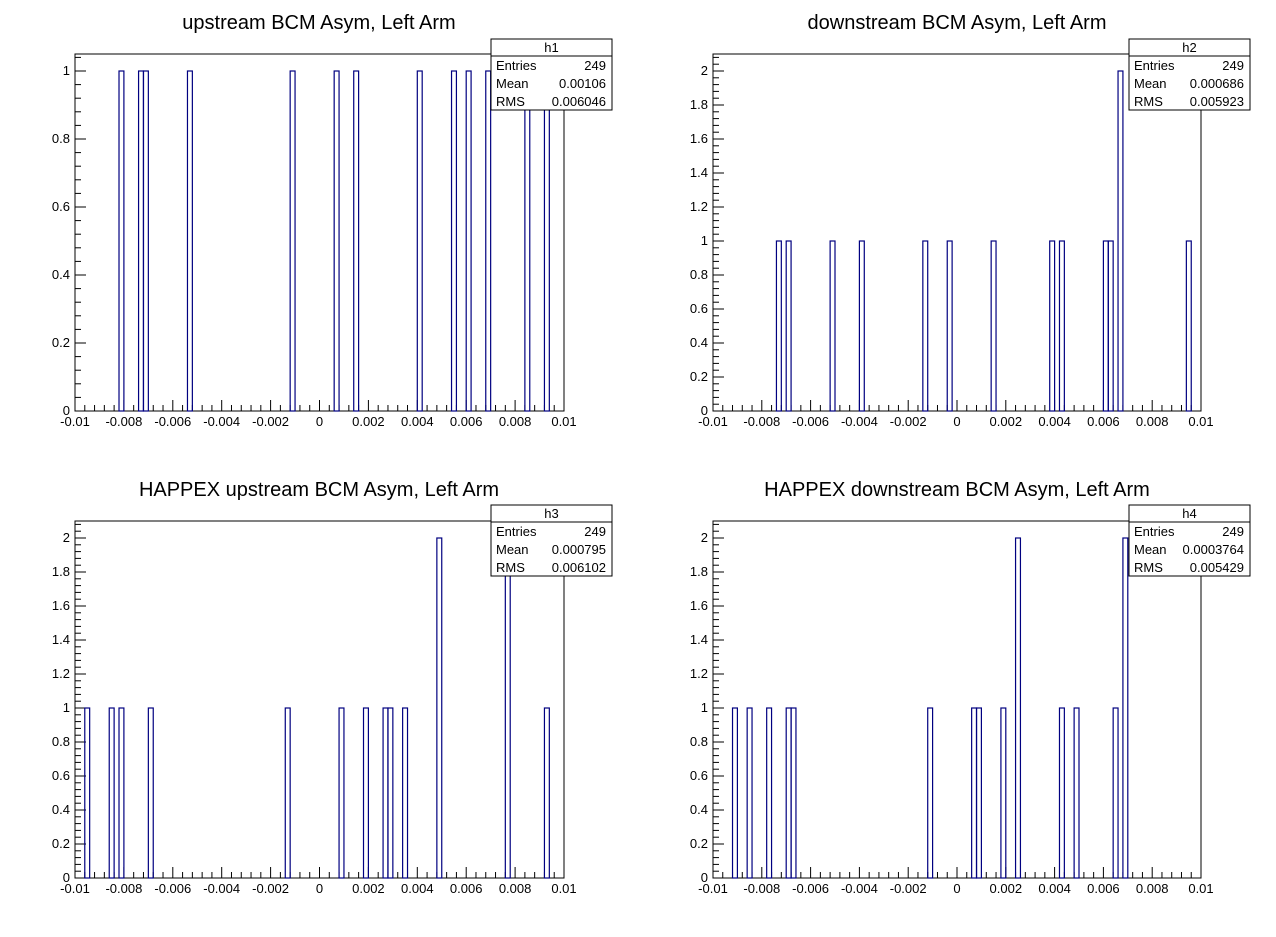 The height and width of the screenshot is (937, 1276). I want to click on chart-title: upstream BCM Asym, Left Arm, so click(318, 23).